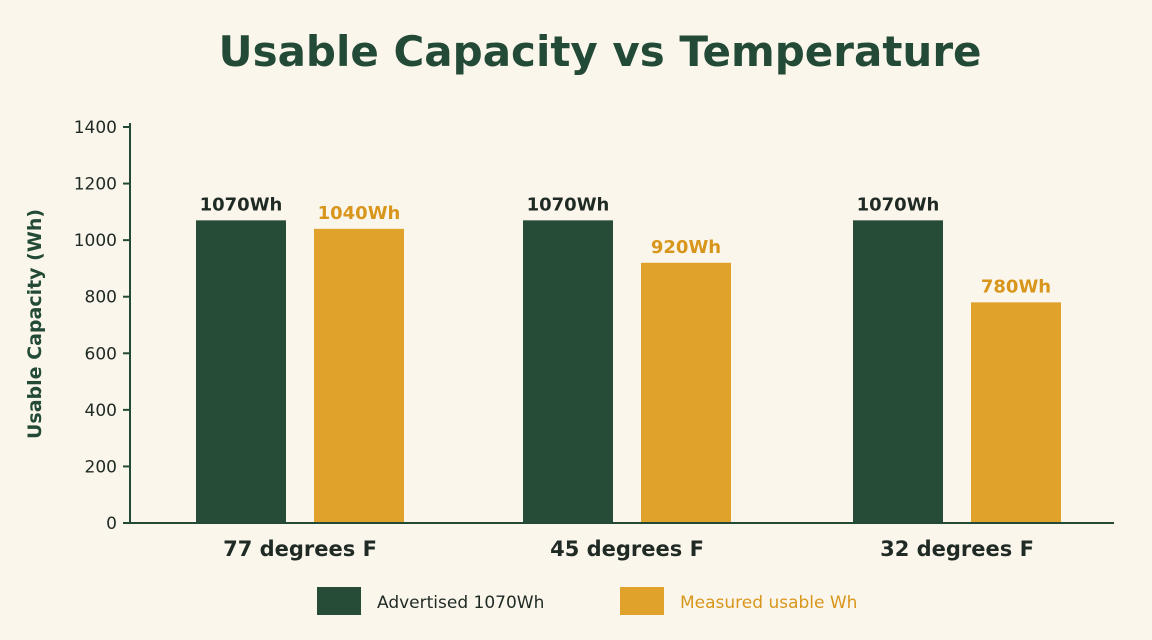  I want to click on y-tick-label: 400, so click(101, 411).